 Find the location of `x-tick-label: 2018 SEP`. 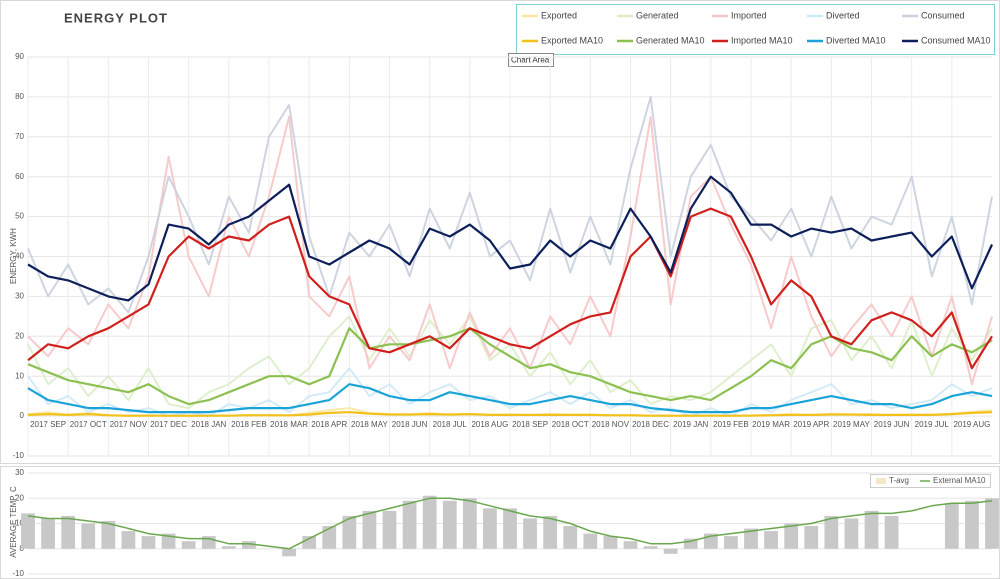

x-tick-label: 2018 SEP is located at coordinates (530, 424).